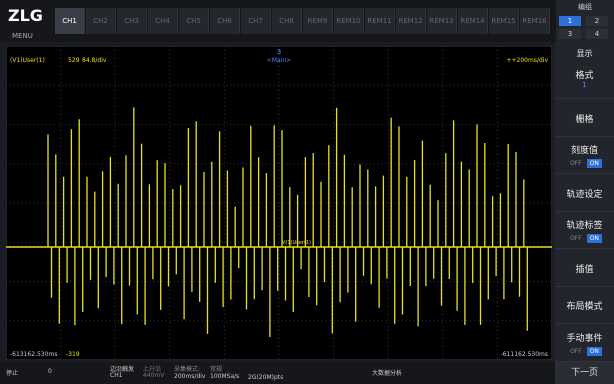 The image size is (614, 384). I want to click on analysis: 大数据分析, so click(387, 373).